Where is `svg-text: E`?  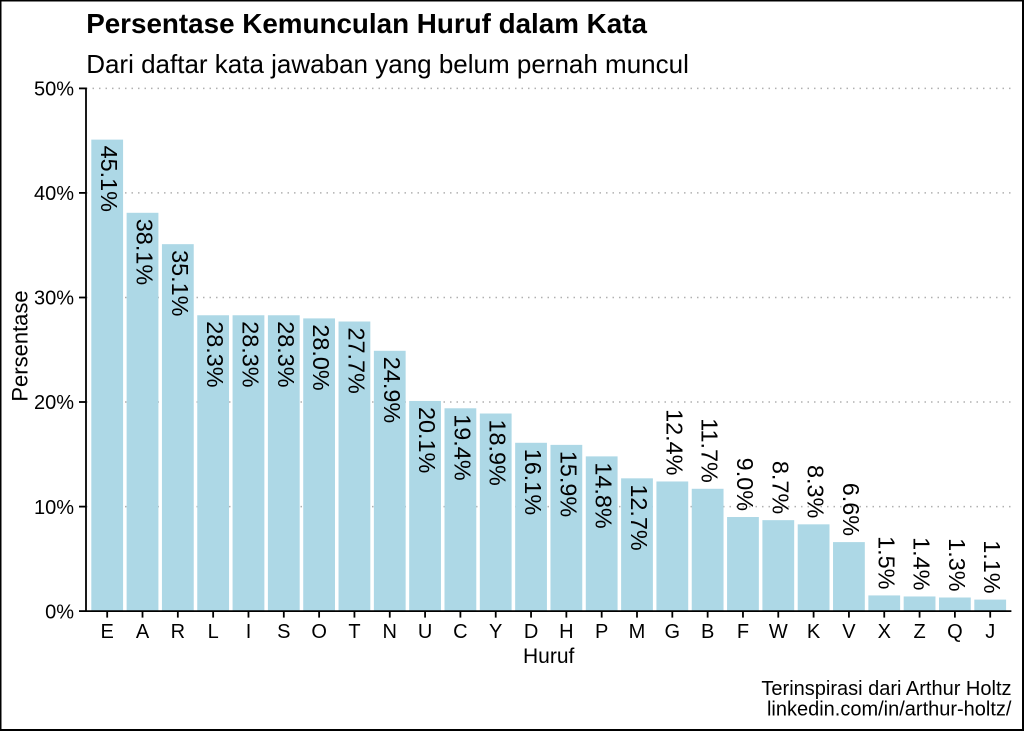 svg-text: E is located at coordinates (107, 632).